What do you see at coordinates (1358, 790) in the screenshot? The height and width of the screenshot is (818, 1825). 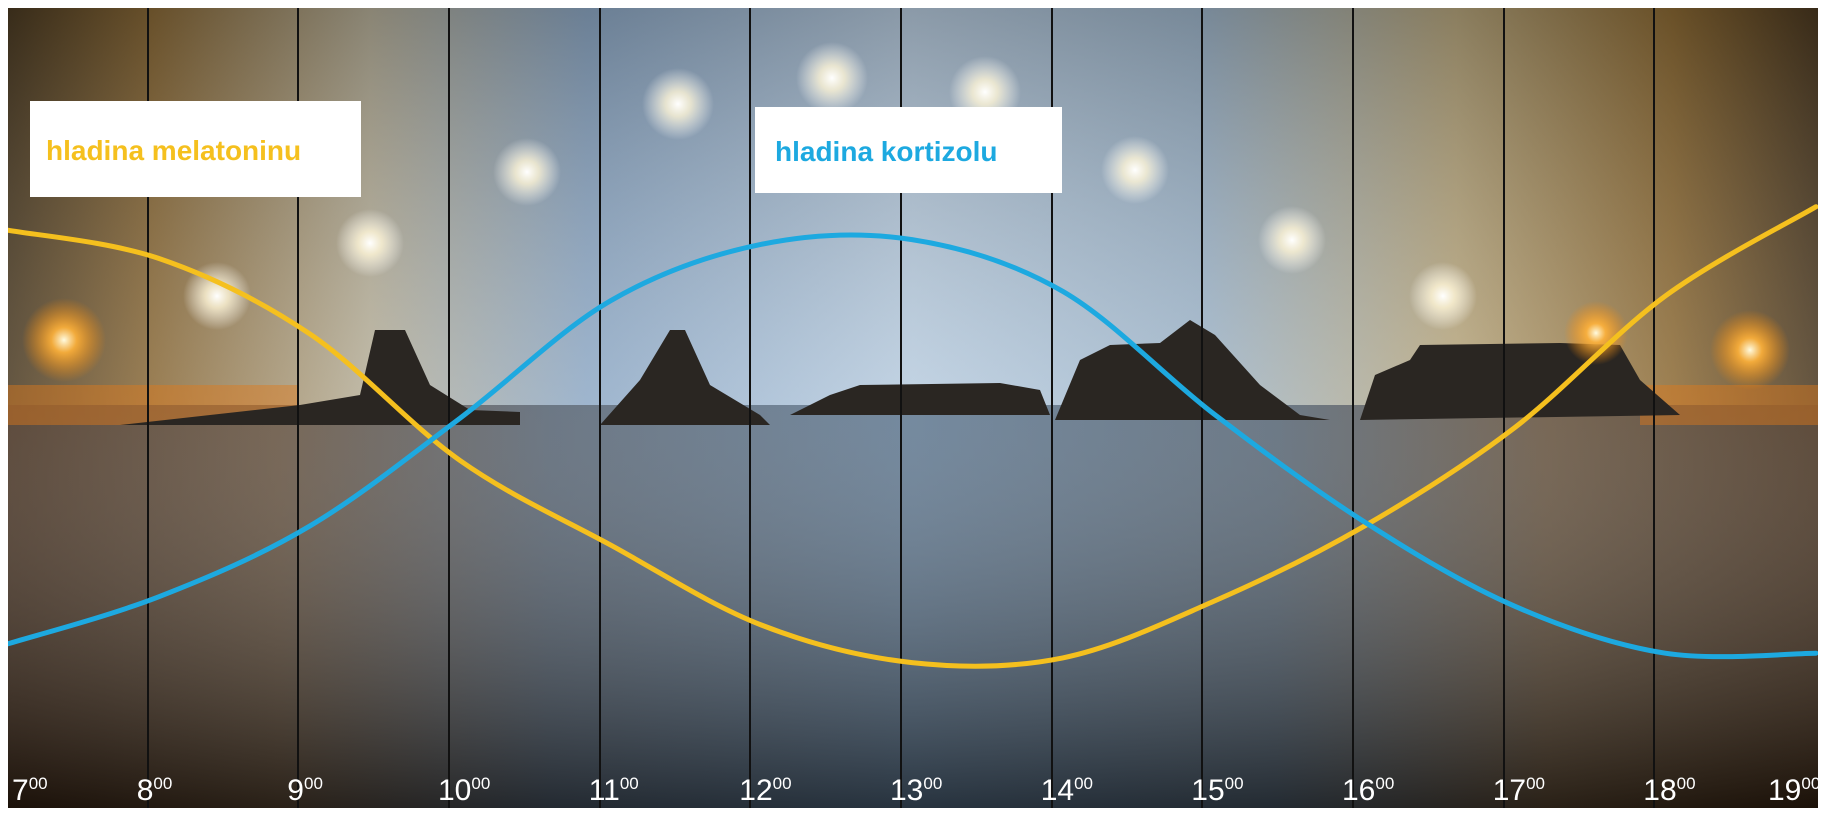 I see `x-tick-hour: 16` at bounding box center [1358, 790].